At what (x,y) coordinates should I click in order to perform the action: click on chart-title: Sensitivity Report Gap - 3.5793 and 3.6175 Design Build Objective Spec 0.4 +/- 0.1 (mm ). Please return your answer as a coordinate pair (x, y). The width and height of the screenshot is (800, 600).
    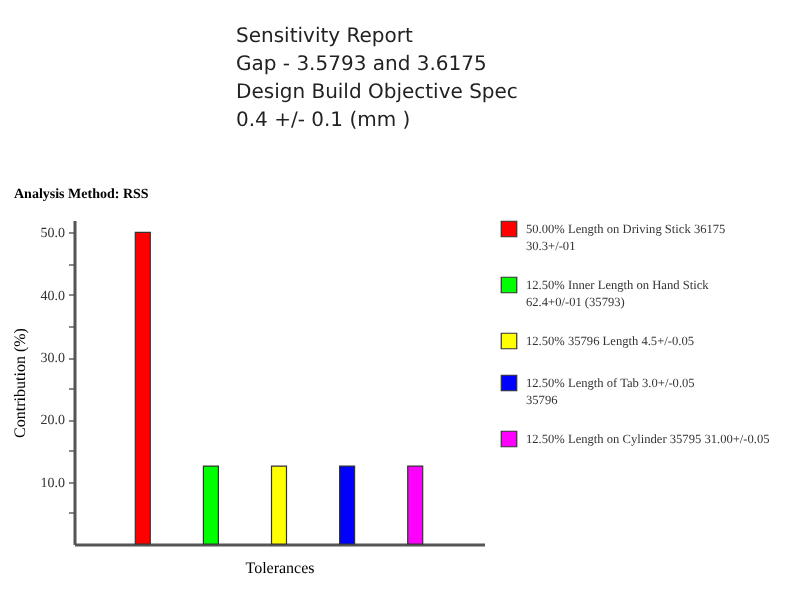
    Looking at the image, I should click on (377, 79).